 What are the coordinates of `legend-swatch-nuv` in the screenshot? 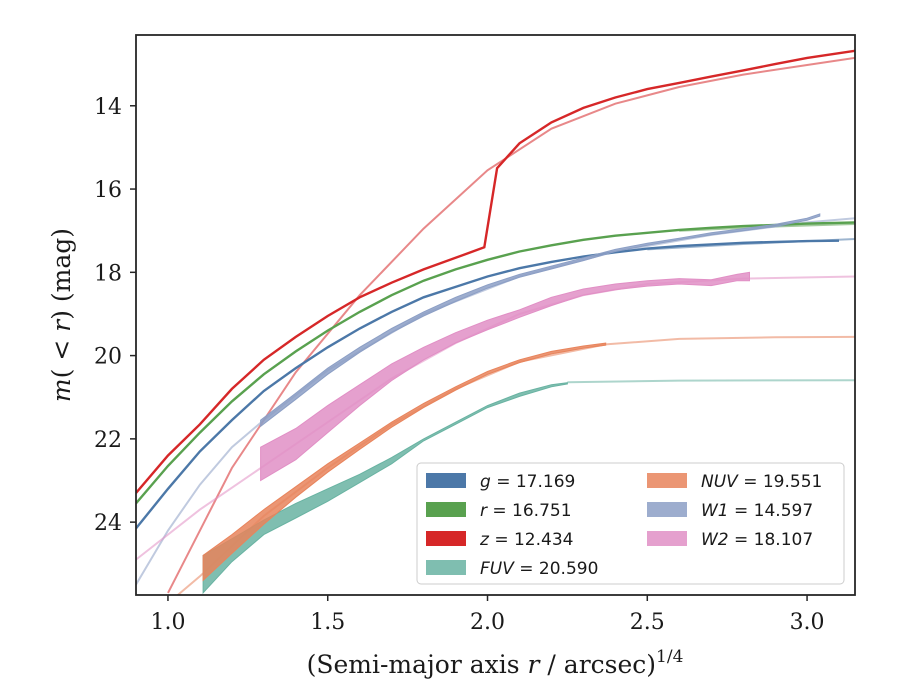 It's located at (667, 480).